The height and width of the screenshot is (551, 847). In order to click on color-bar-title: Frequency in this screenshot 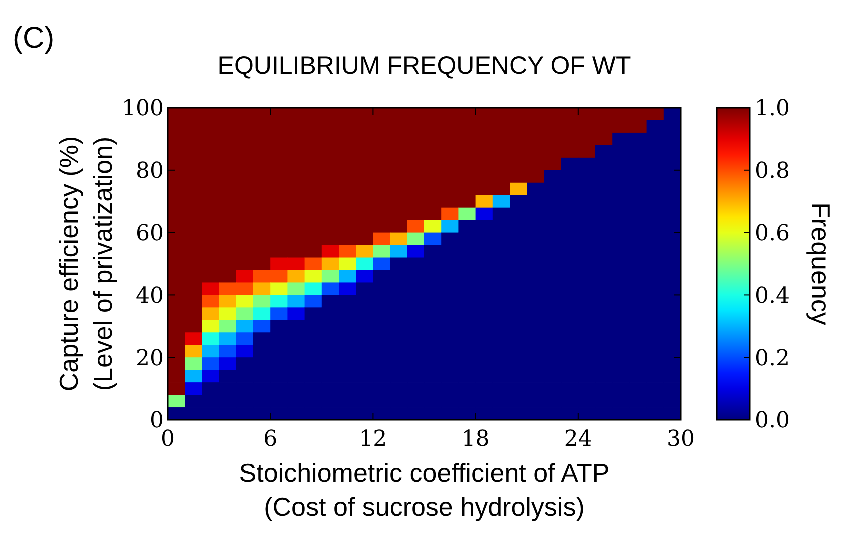, I will do `click(821, 264)`.